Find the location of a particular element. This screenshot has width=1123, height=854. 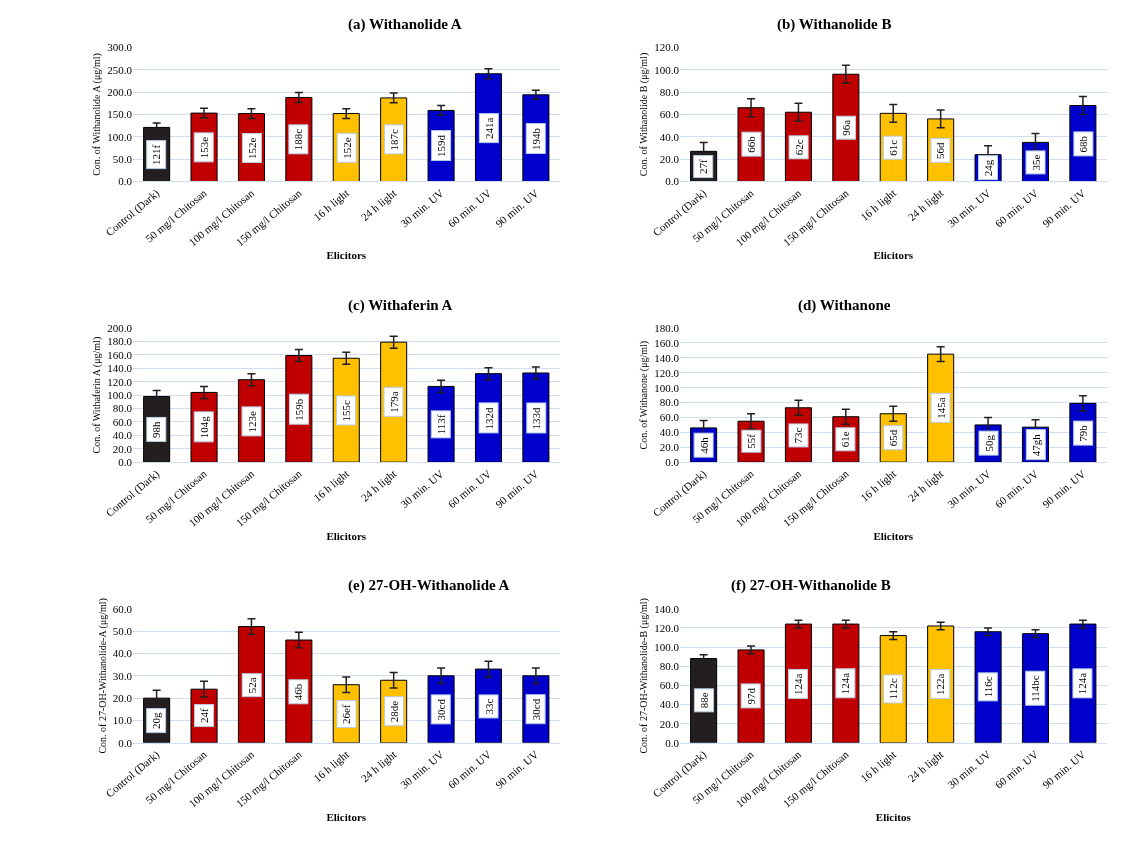

data-label: 24g is located at coordinates (987, 168).